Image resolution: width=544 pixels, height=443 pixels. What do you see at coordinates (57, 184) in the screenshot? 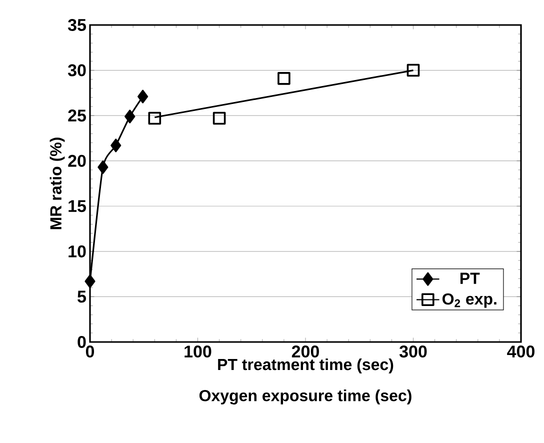
I see `y-axis-title: MR ratio (%)` at bounding box center [57, 184].